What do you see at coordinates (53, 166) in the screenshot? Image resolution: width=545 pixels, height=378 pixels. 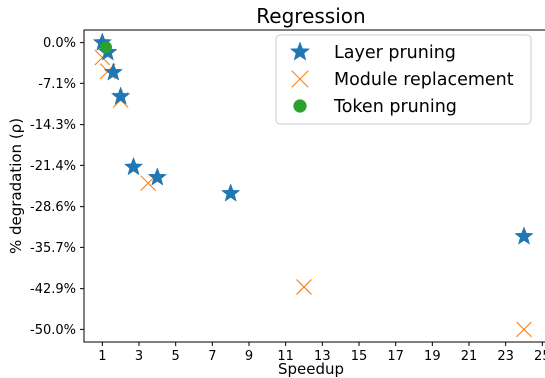 I see `y-tick-label: -21.4%` at bounding box center [53, 166].